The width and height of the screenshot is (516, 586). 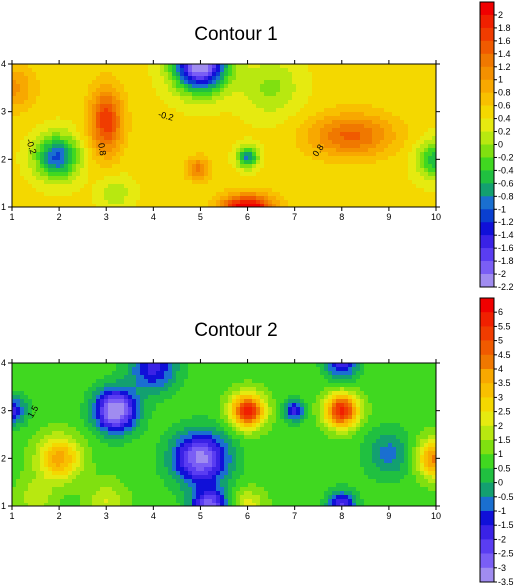 I want to click on contour-line-label: 0.8, so click(x=102, y=149).